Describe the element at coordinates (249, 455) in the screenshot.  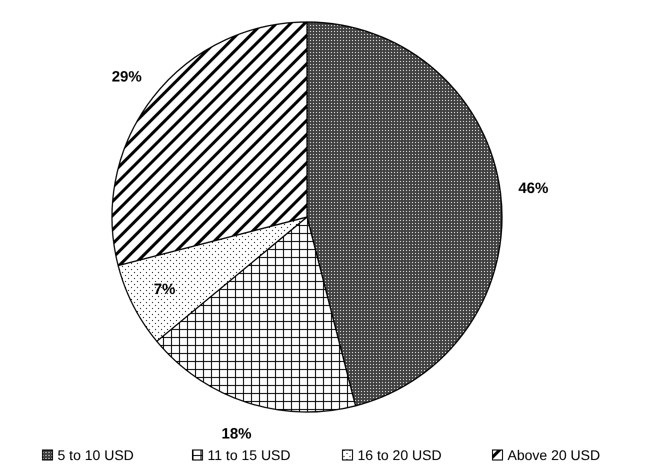
I see `legend-label: 11 to 15 USD` at that location.